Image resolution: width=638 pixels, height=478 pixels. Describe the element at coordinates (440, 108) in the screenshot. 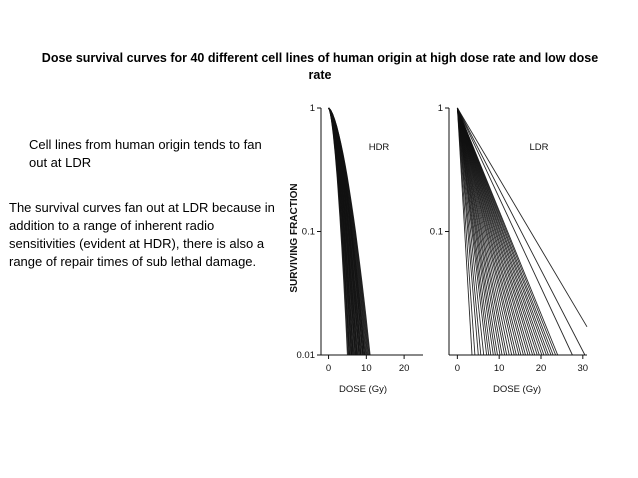

I see `ldr-y-tick-label: 1` at that location.